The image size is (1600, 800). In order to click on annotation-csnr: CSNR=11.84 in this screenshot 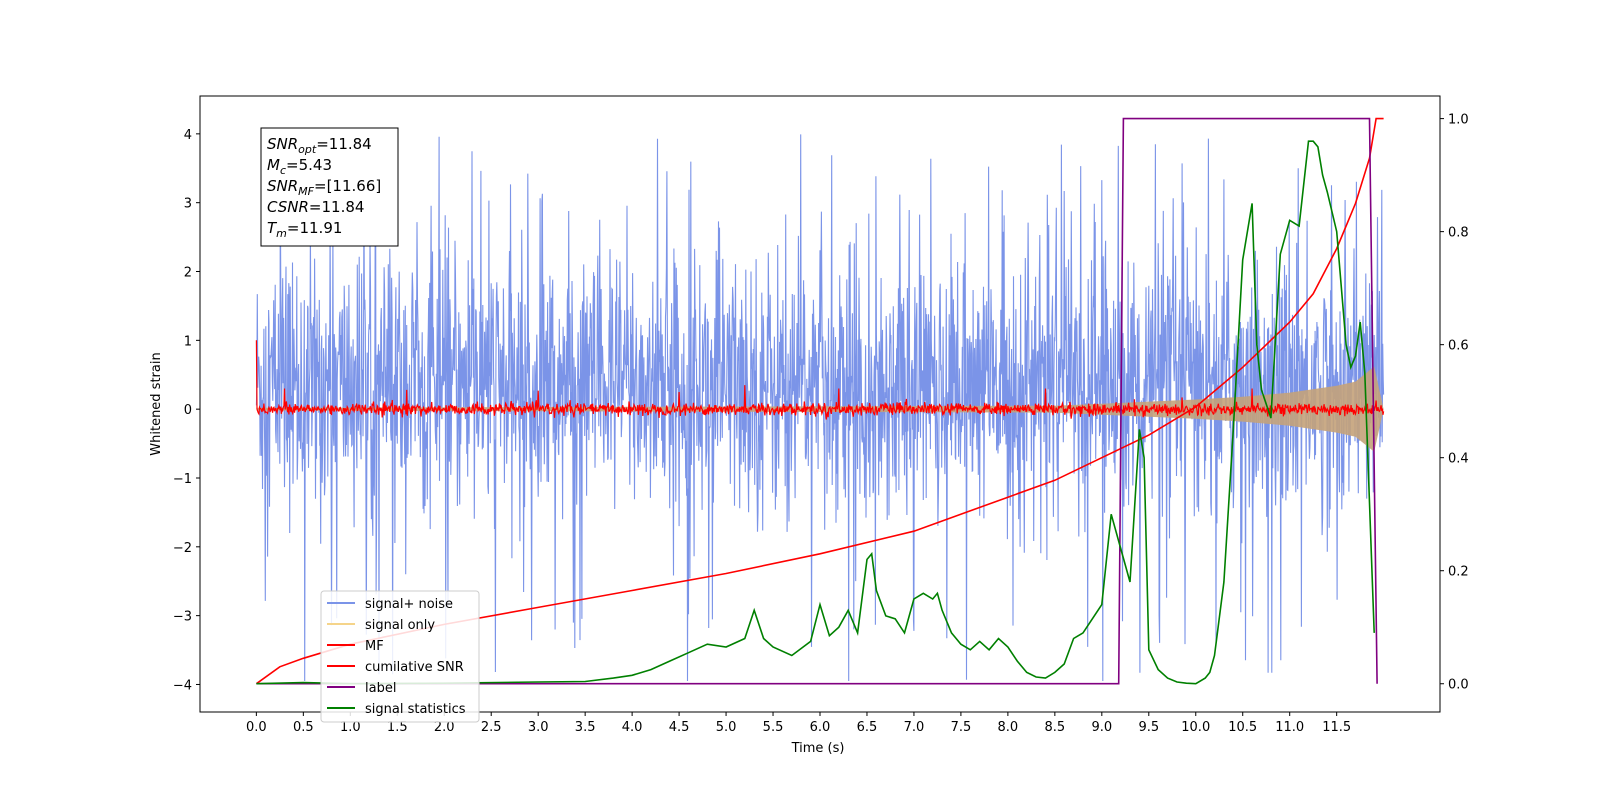, I will do `click(315, 207)`.